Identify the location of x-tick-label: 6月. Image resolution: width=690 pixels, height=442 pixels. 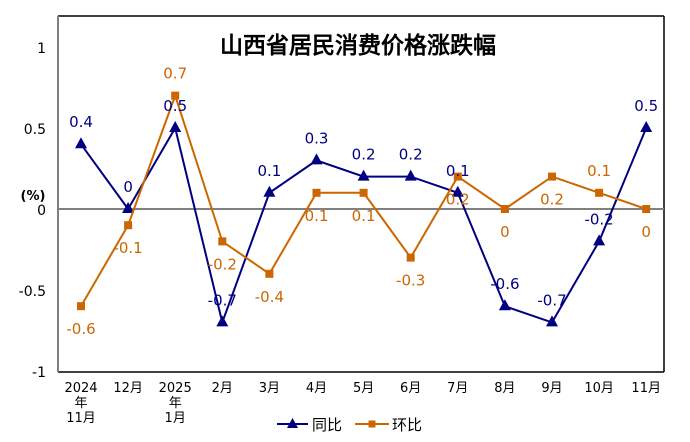
(410, 388).